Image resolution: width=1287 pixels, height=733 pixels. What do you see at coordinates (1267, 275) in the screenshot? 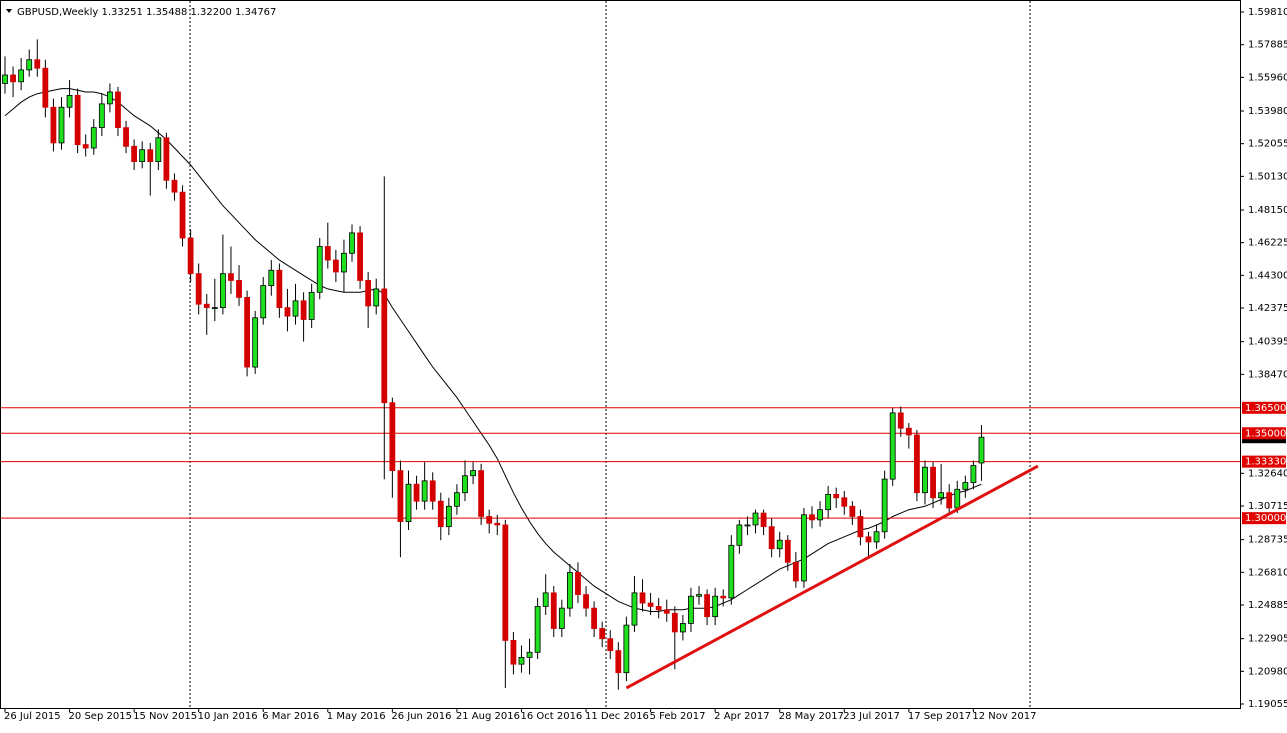
I see `y-tick-label: 1.44300` at bounding box center [1267, 275].